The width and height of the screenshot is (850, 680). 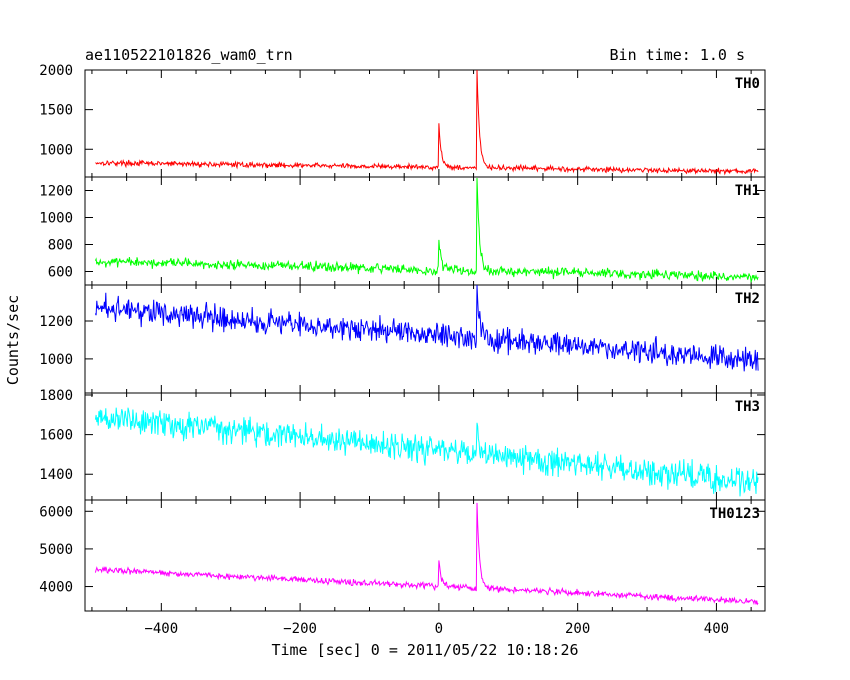 What do you see at coordinates (56, 588) in the screenshot?
I see `y-tick-label: 4000` at bounding box center [56, 588].